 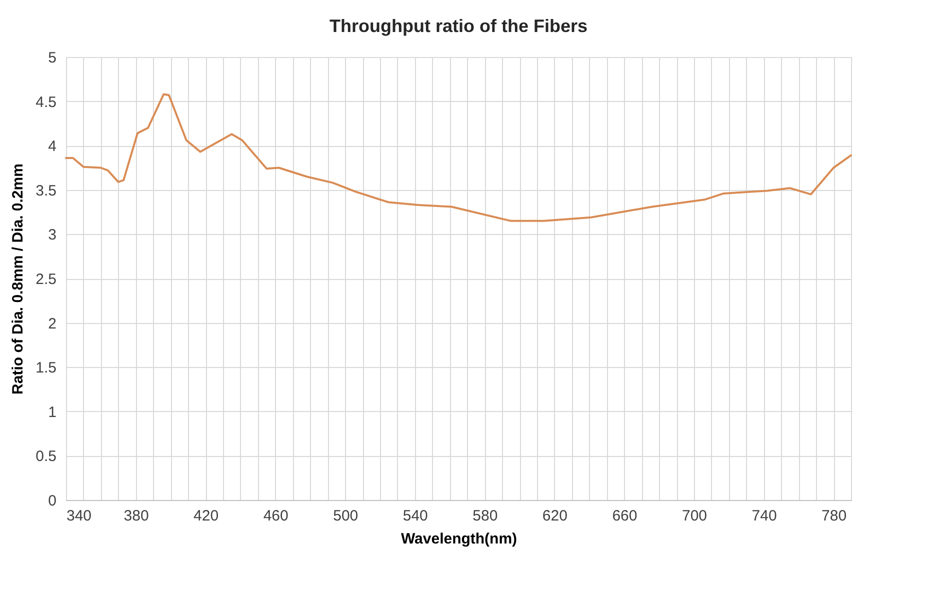 What do you see at coordinates (275, 516) in the screenshot?
I see `x-tick-label: 460` at bounding box center [275, 516].